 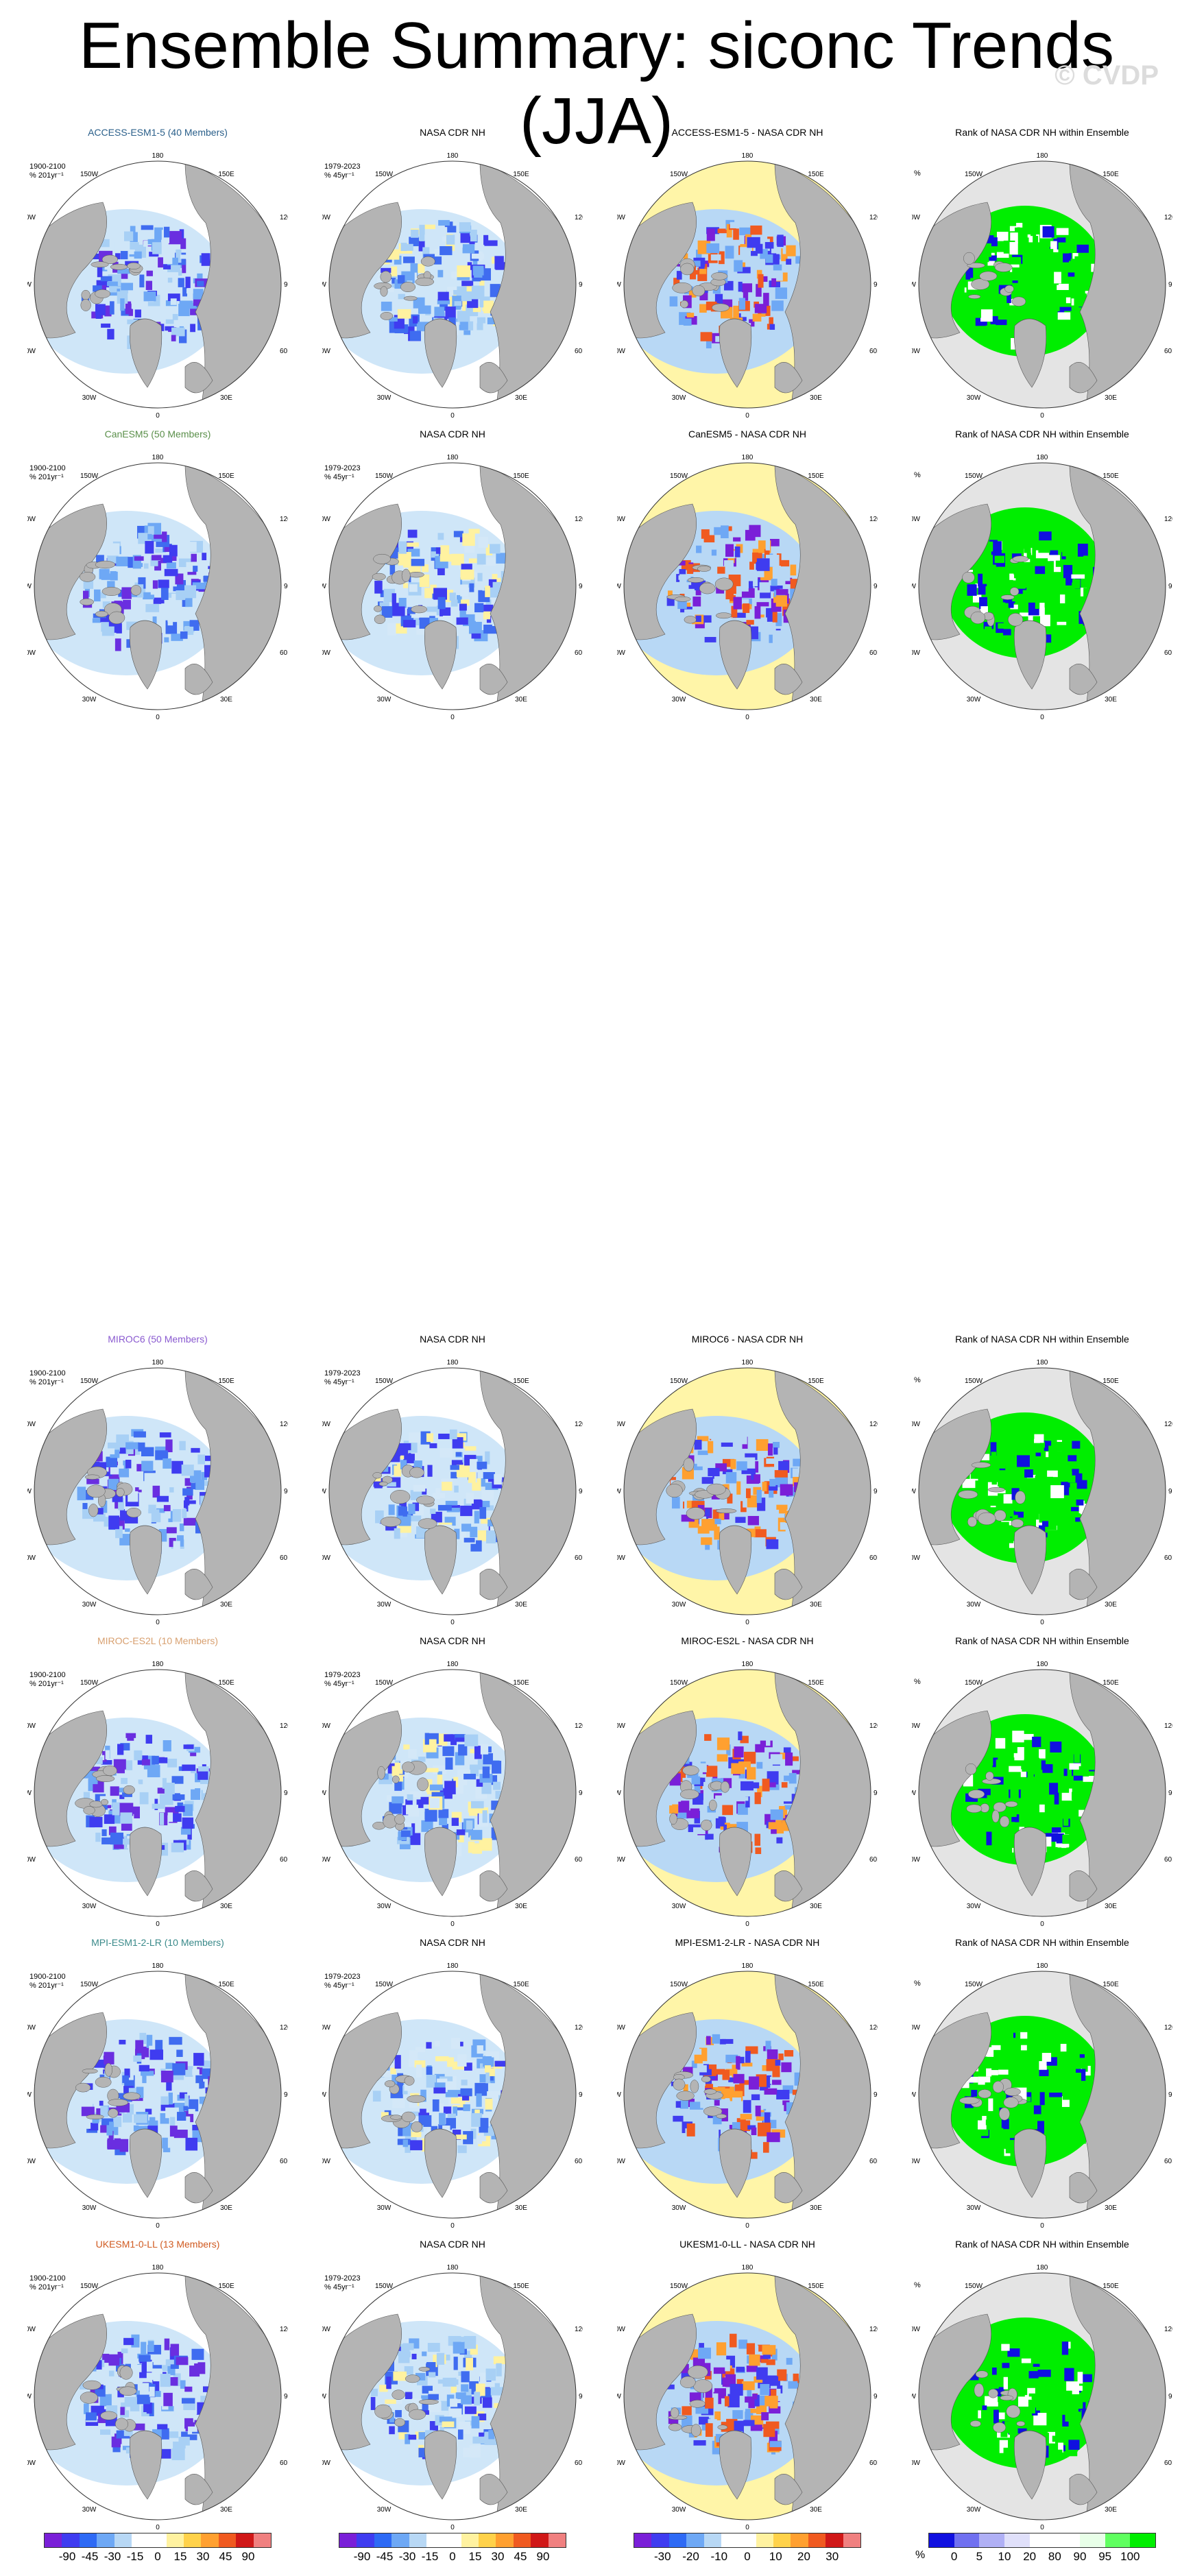 I want to click on land-greenland, so click(x=440, y=1560).